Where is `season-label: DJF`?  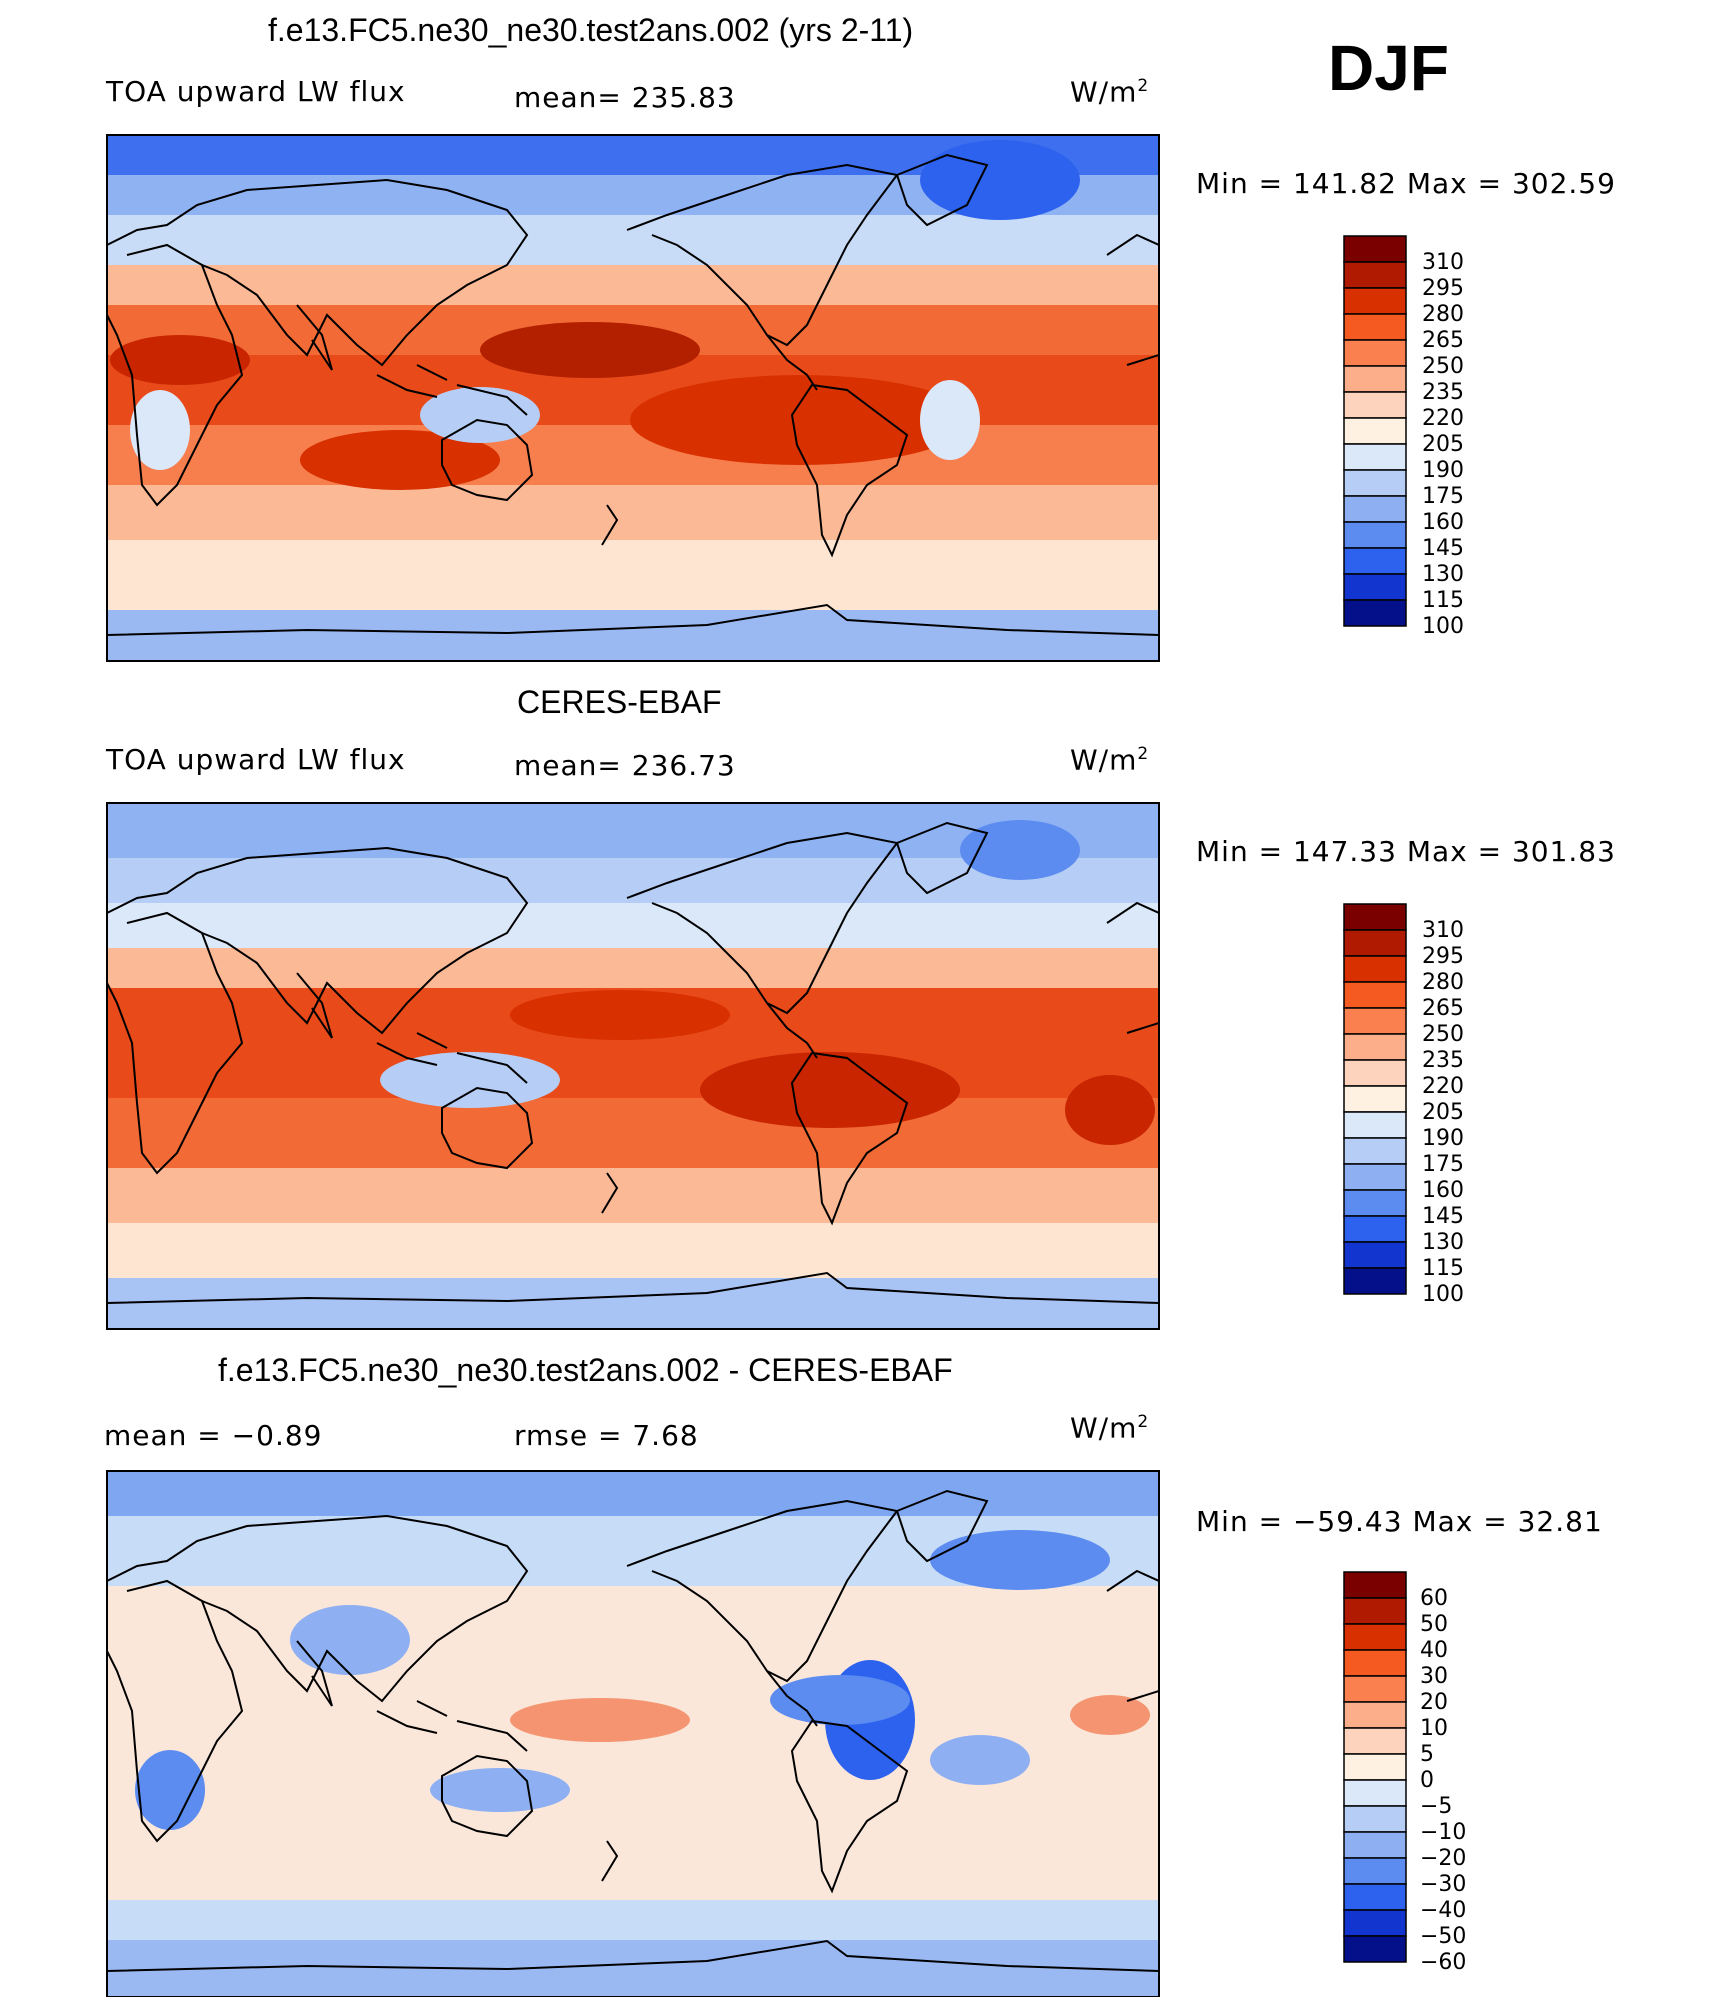
season-label: DJF is located at coordinates (1388, 68).